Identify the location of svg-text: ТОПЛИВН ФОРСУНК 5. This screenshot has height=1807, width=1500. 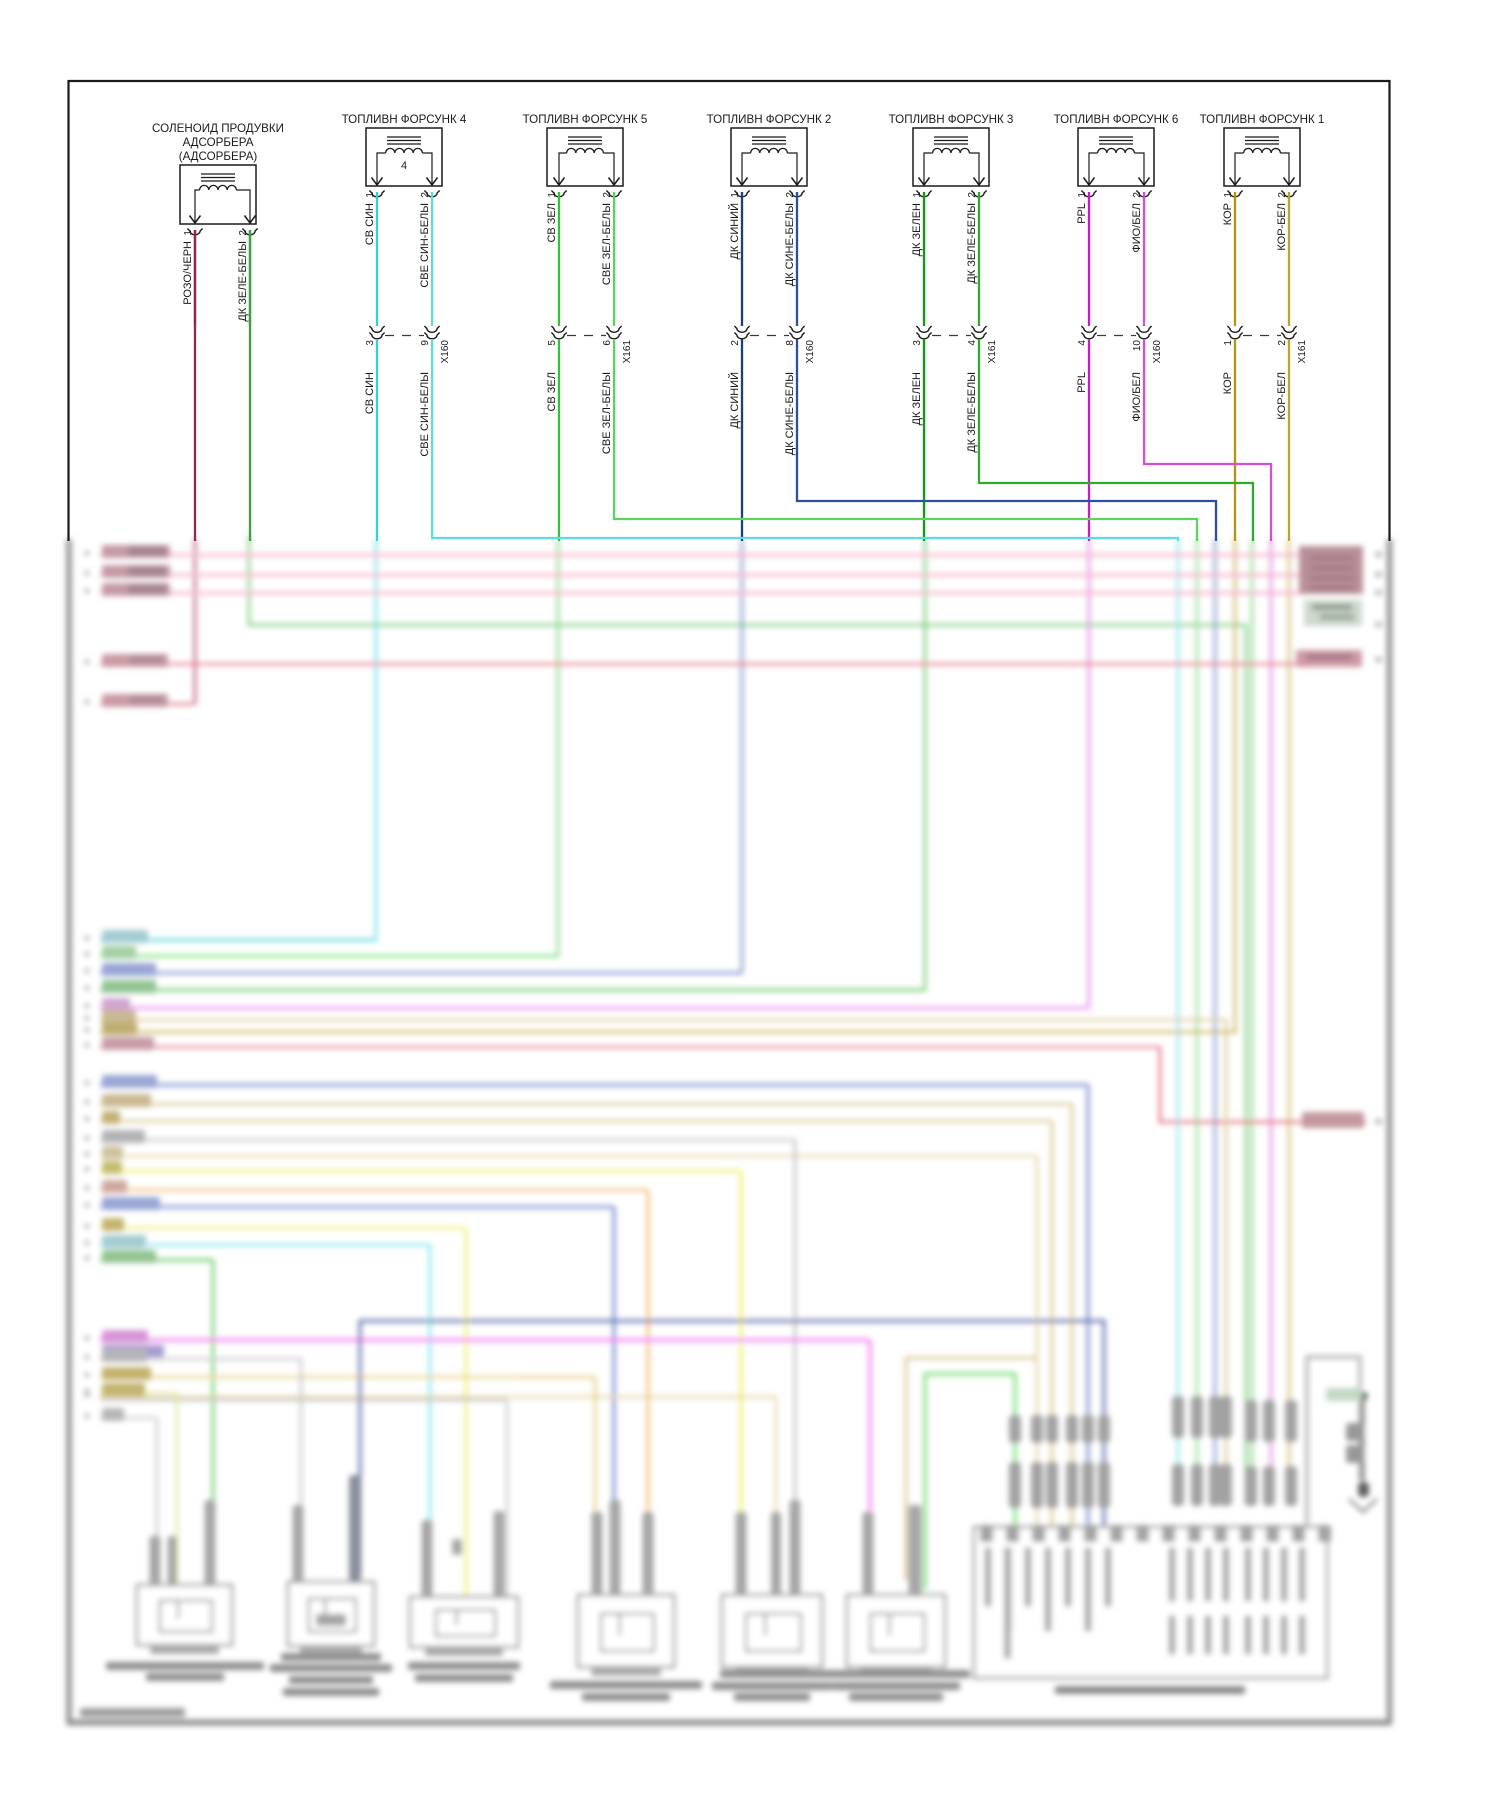
(585, 119).